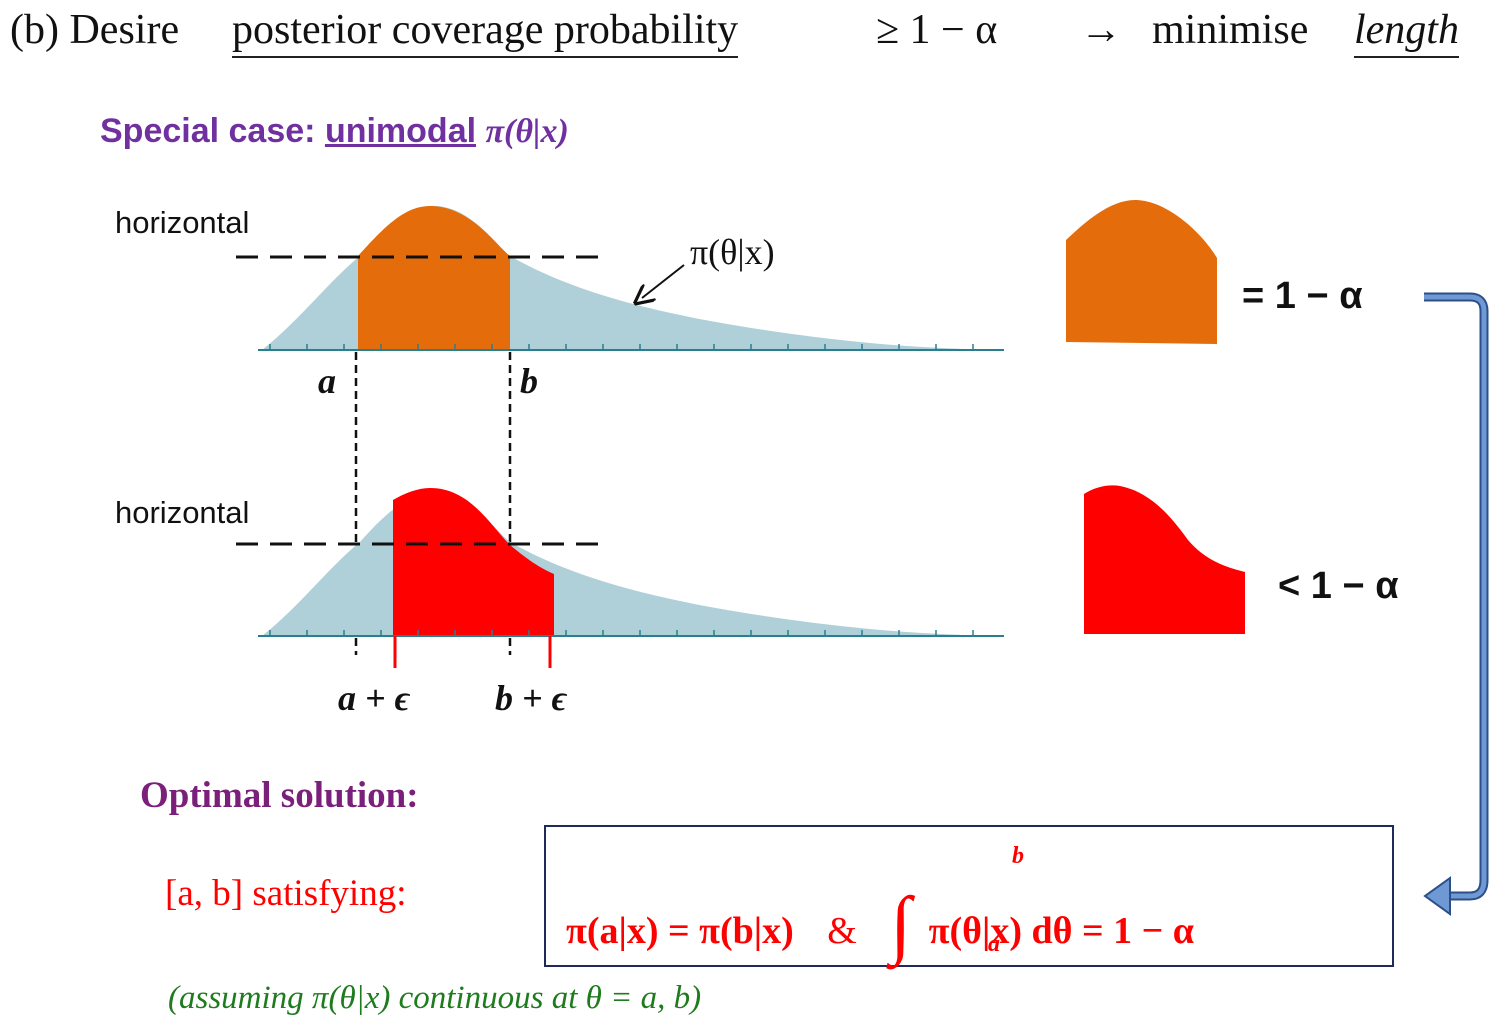  Describe the element at coordinates (680, 931) in the screenshot. I see `equation-left: π(a|x) = π(b|x)` at that location.